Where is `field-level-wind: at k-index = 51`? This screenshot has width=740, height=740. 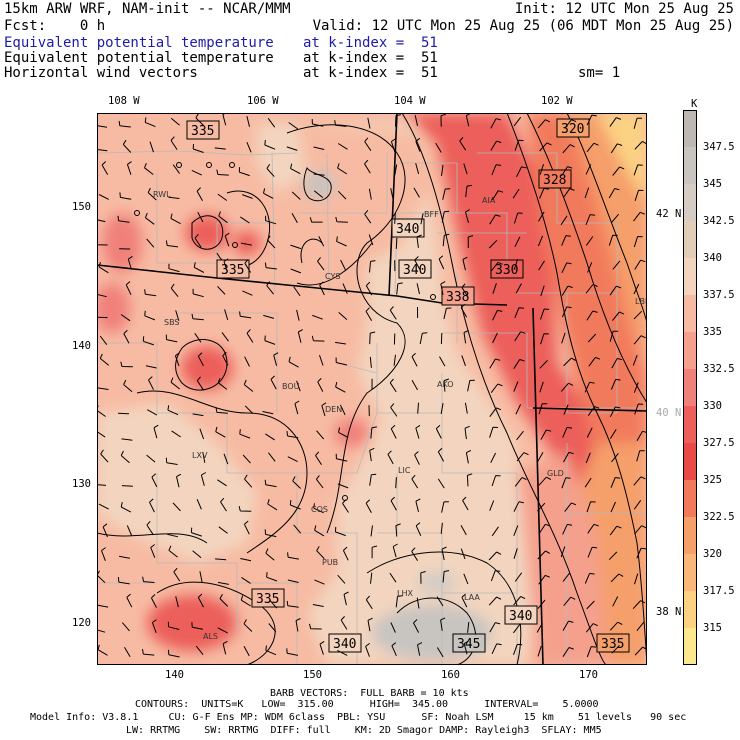
field-level-wind: at k-index = 51 is located at coordinates (370, 73).